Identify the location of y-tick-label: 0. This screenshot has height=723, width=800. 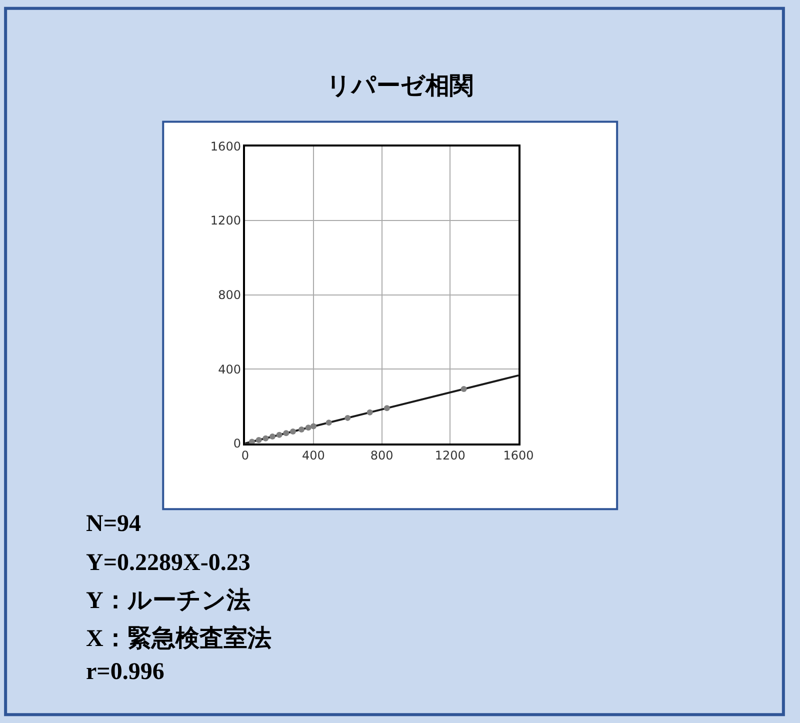
(237, 443).